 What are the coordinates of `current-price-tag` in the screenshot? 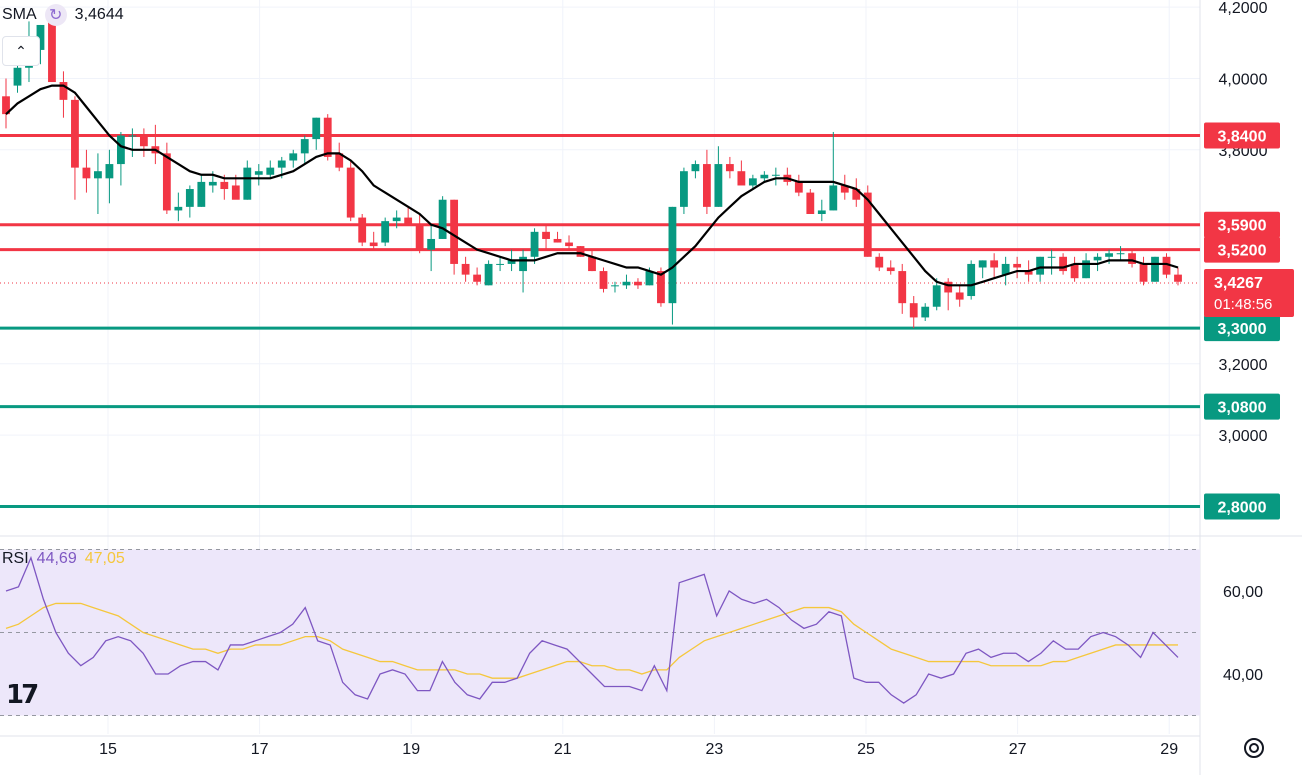 It's located at (1249, 292).